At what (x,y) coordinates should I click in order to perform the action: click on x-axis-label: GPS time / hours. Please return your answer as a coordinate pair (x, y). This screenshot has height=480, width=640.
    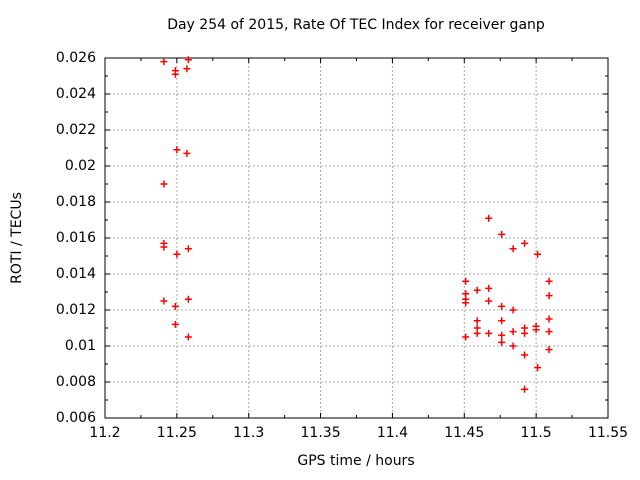
    Looking at the image, I should click on (356, 461).